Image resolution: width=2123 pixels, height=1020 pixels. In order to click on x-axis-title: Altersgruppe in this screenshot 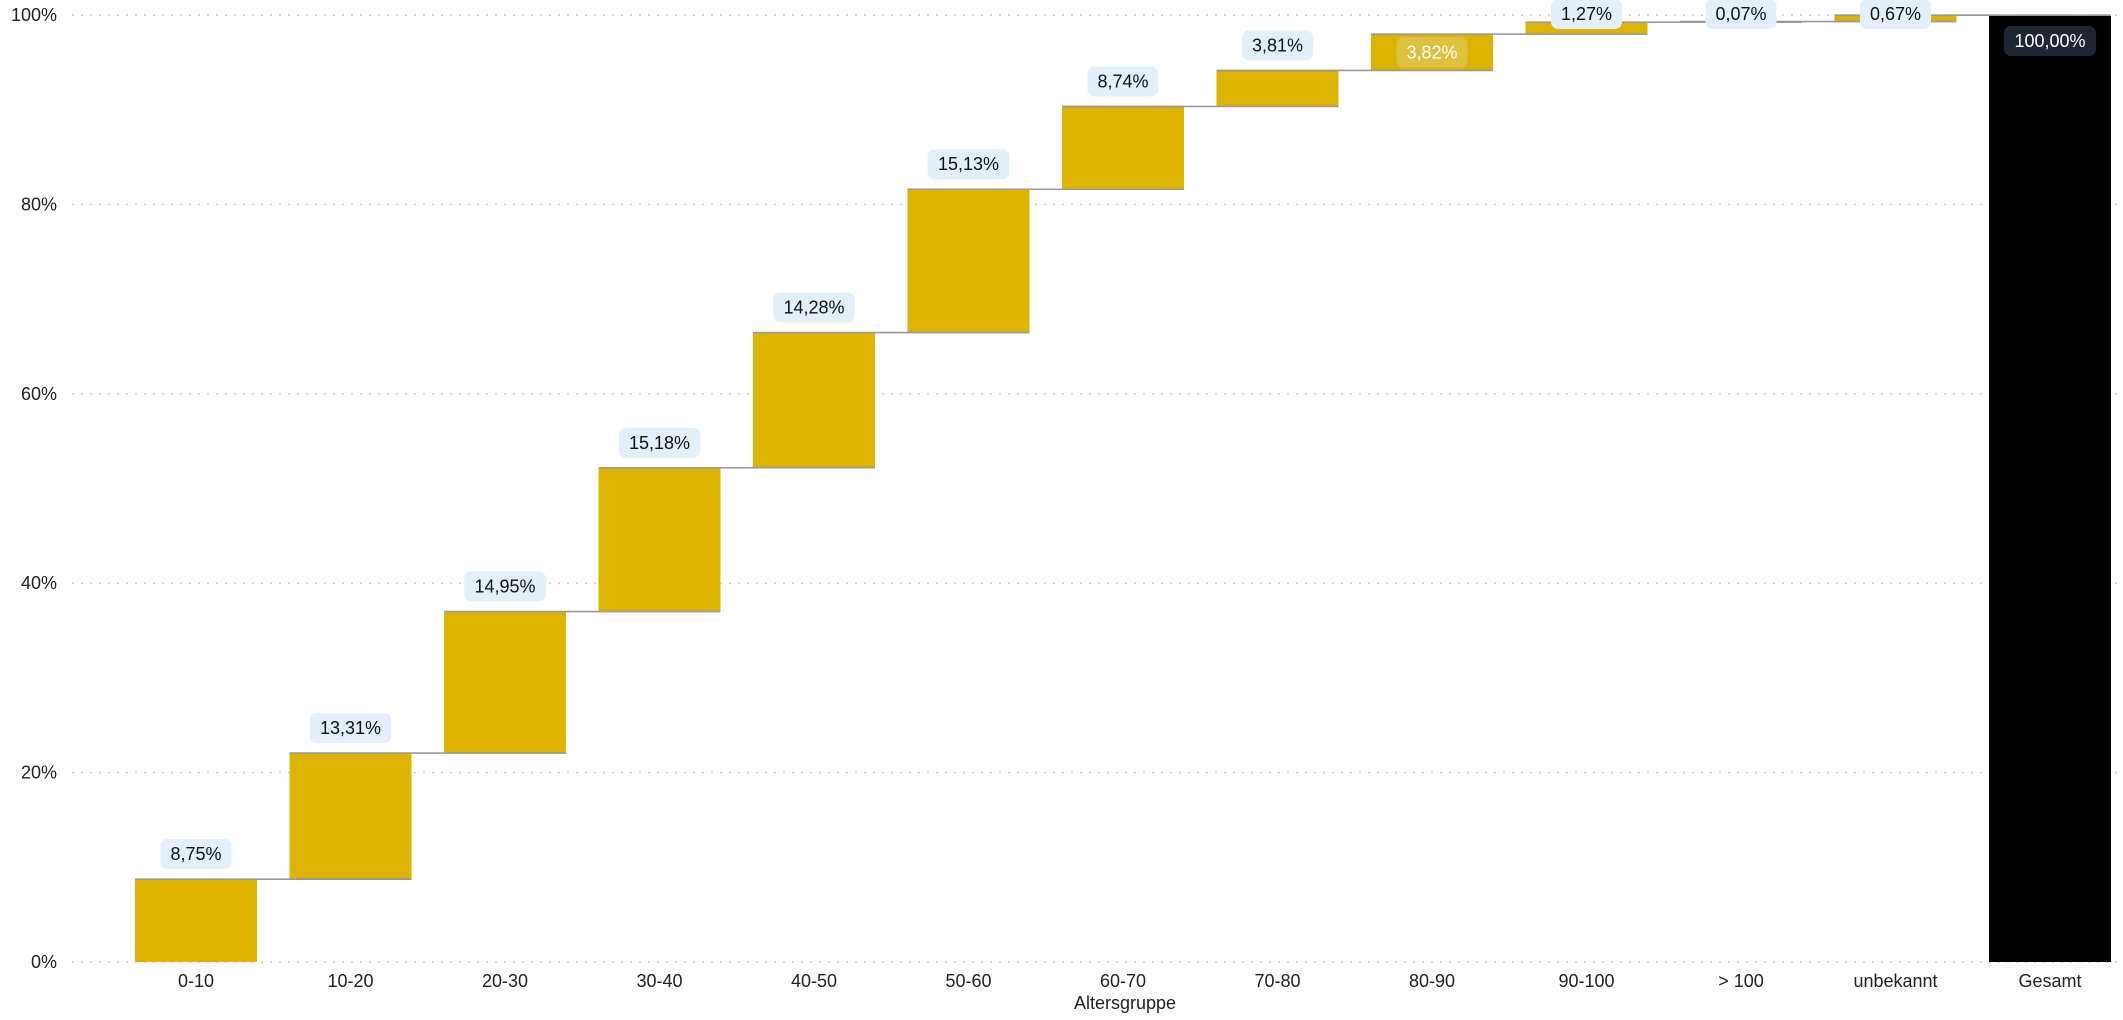, I will do `click(1125, 1003)`.